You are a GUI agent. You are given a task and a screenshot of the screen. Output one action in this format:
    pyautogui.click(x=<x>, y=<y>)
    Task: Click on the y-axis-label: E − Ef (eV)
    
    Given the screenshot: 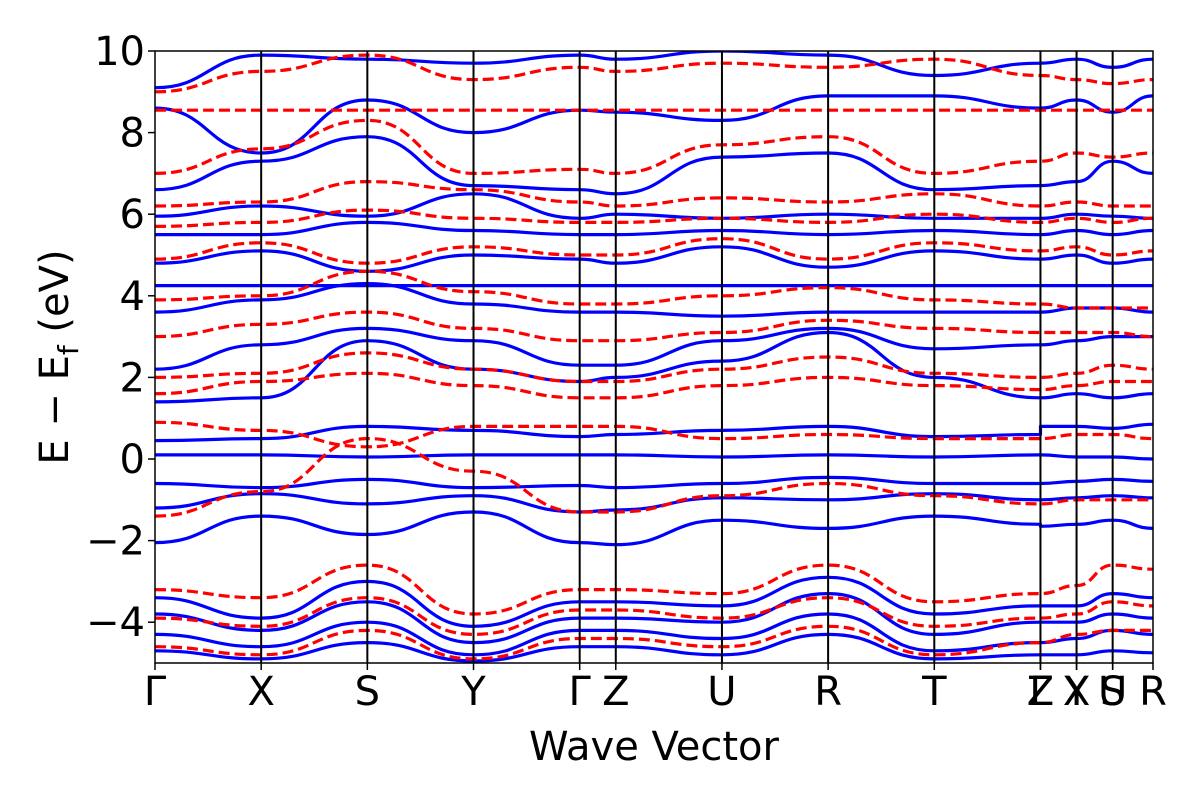 What is the action you would take?
    pyautogui.click(x=58, y=356)
    